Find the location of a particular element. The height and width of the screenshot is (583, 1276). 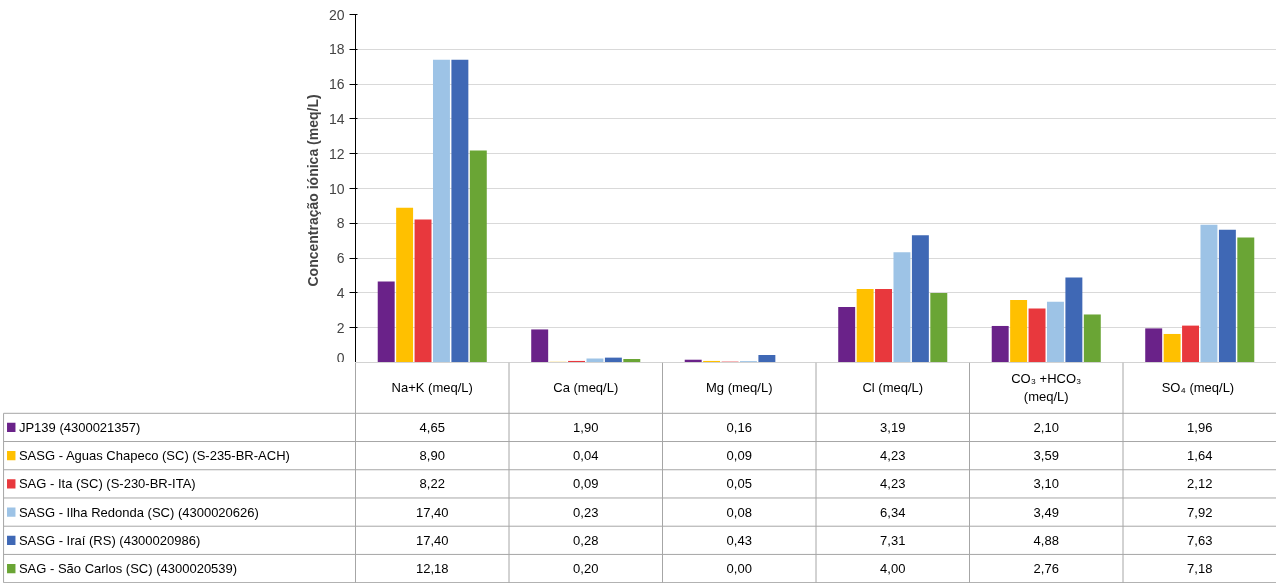

data-label: 4,65 is located at coordinates (432, 427).